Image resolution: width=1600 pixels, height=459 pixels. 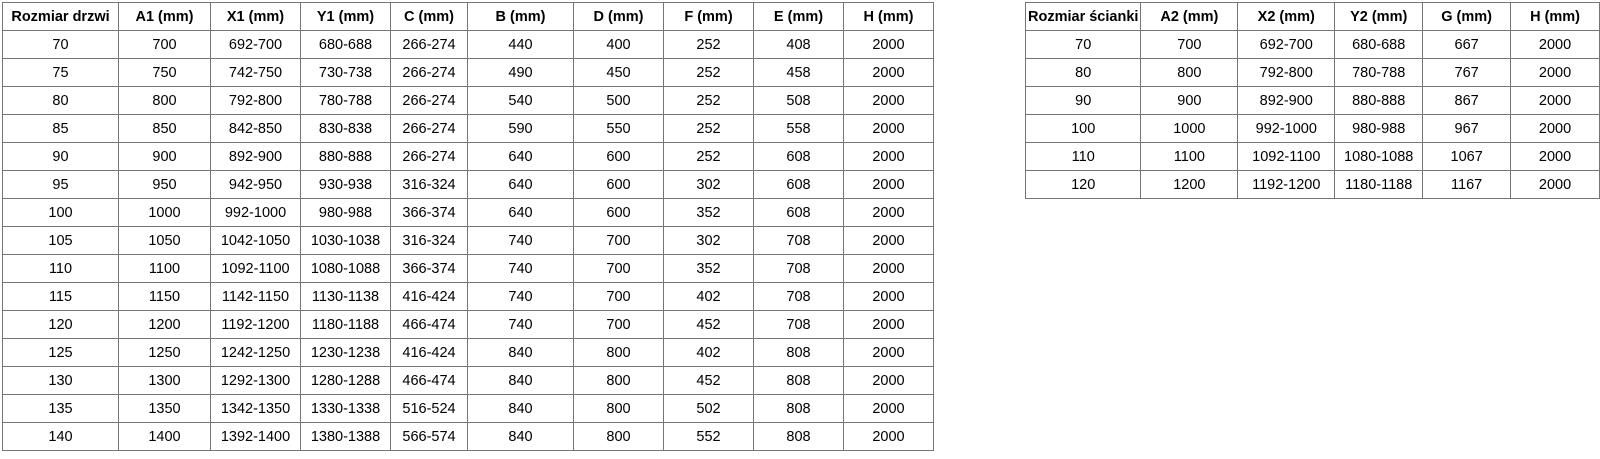 What do you see at coordinates (798, 128) in the screenshot?
I see `table-cell: 558` at bounding box center [798, 128].